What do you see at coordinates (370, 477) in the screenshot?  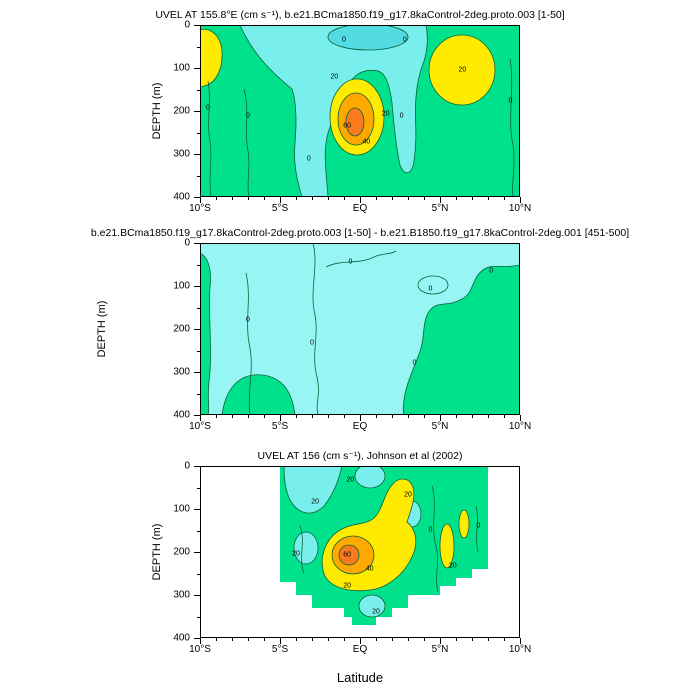 I see `fill-westward-surface-eq` at bounding box center [370, 477].